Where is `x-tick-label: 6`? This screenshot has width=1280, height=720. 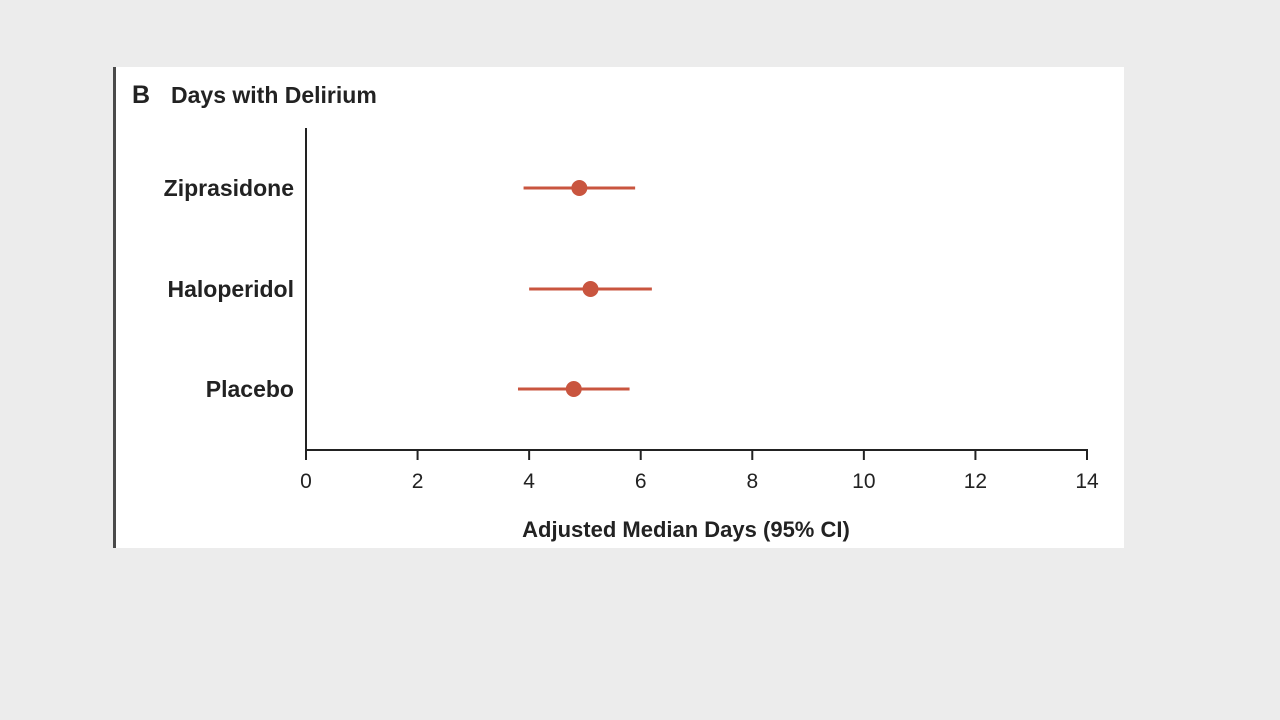 x-tick-label: 6 is located at coordinates (641, 481).